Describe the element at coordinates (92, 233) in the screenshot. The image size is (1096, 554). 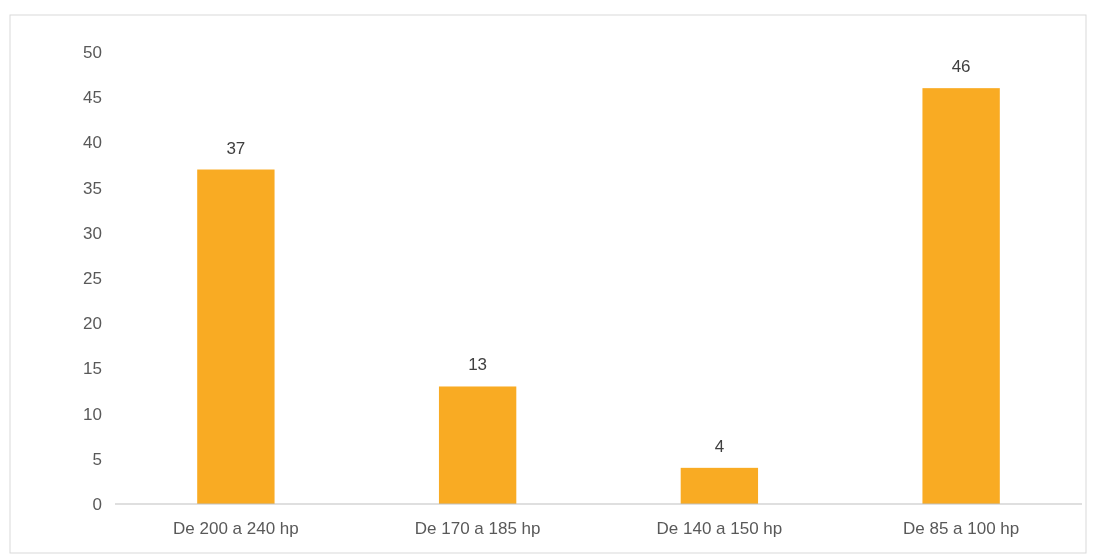
I see `y-tick-label: 30` at that location.